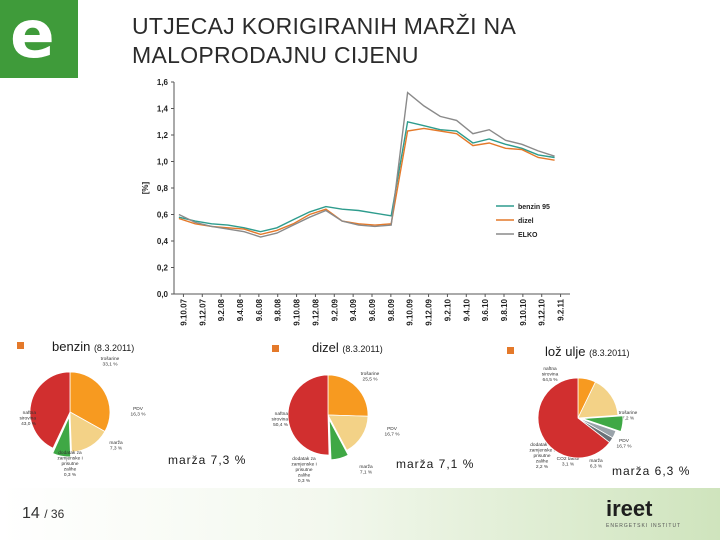 The image size is (720, 540). I want to click on x-tick-label: 9.8.08, so click(278, 309).